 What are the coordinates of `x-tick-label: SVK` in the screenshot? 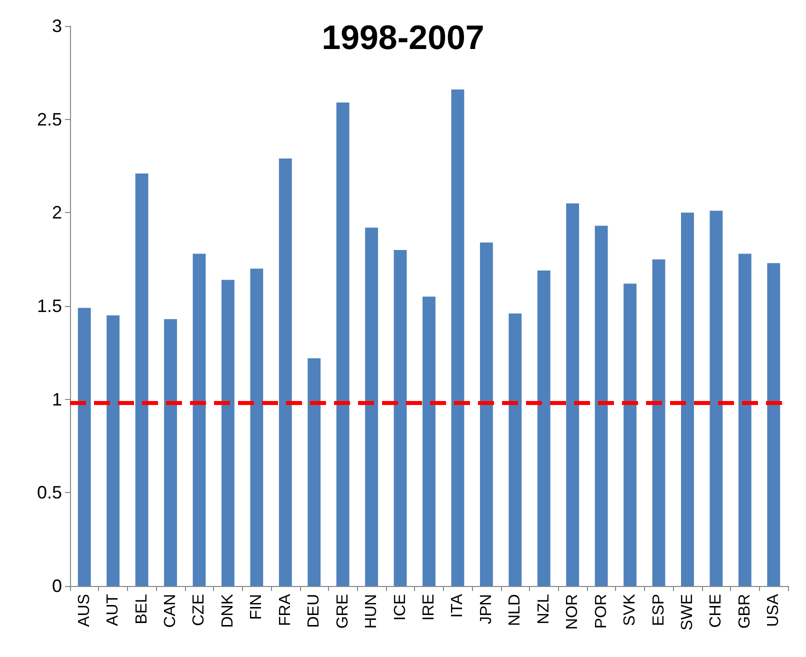 It's located at (630, 610).